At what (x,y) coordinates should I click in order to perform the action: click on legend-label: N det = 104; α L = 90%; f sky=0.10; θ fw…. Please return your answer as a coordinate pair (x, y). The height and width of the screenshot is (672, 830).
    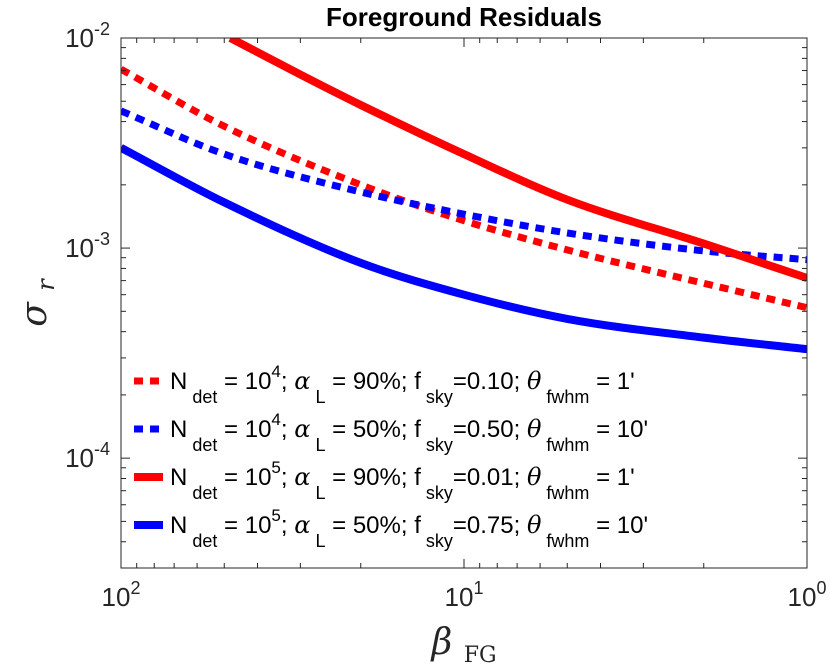
    Looking at the image, I should click on (402, 384).